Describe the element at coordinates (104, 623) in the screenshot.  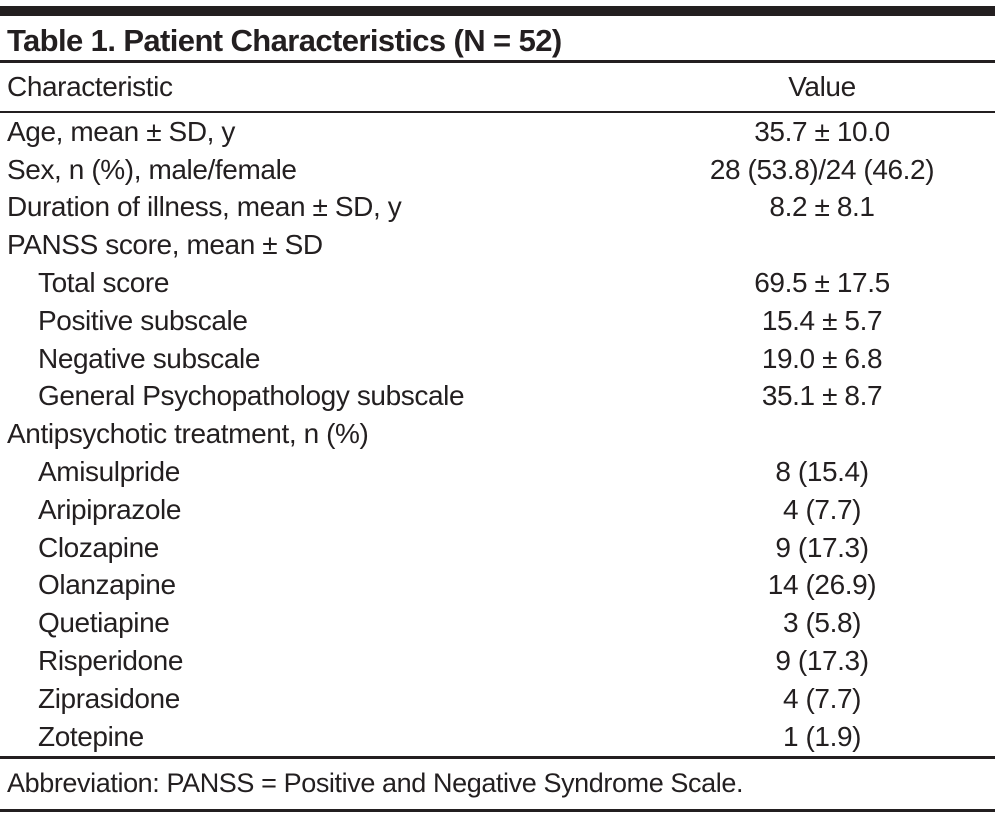
I see `row-label: Quetiapine` at that location.